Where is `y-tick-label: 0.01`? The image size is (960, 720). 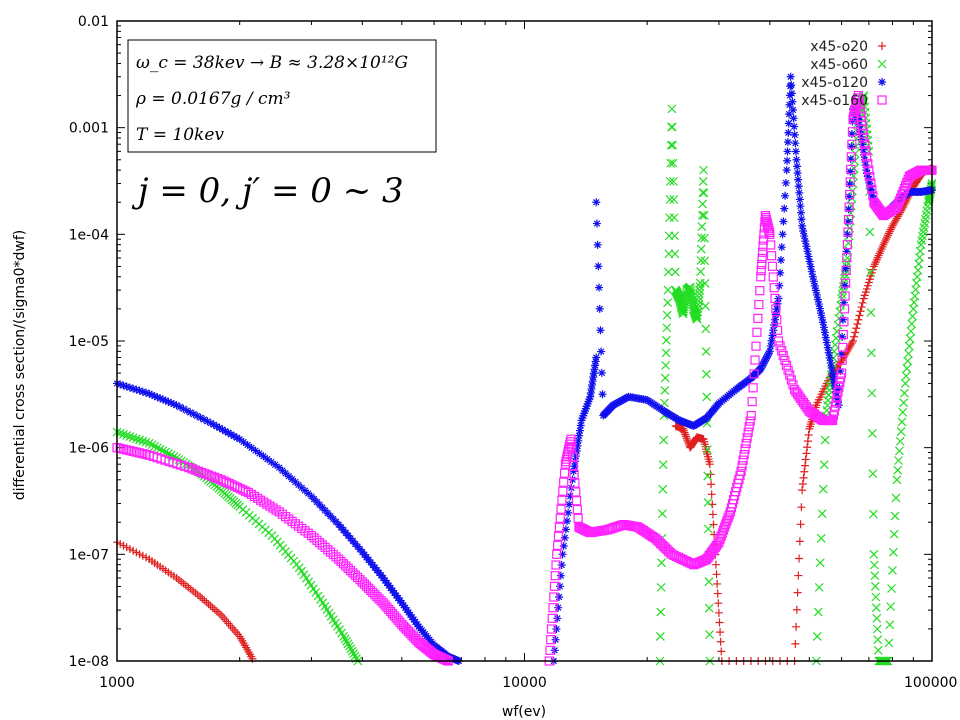
y-tick-label: 0.01 is located at coordinates (93, 22).